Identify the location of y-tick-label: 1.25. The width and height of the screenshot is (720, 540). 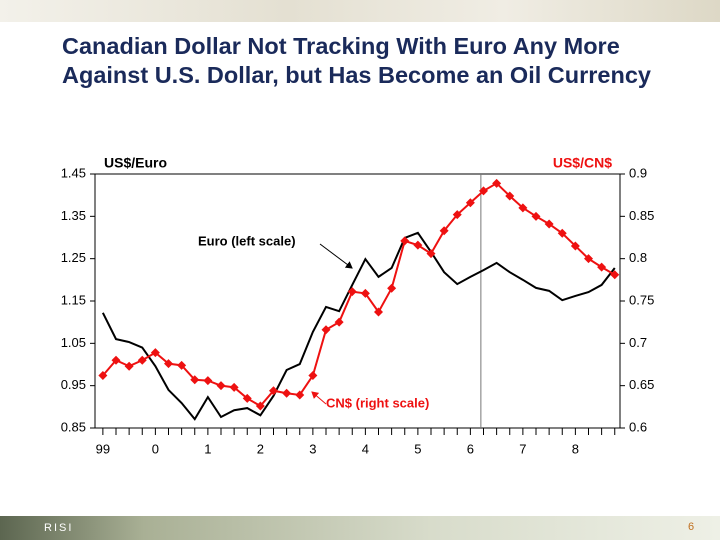
(73, 257).